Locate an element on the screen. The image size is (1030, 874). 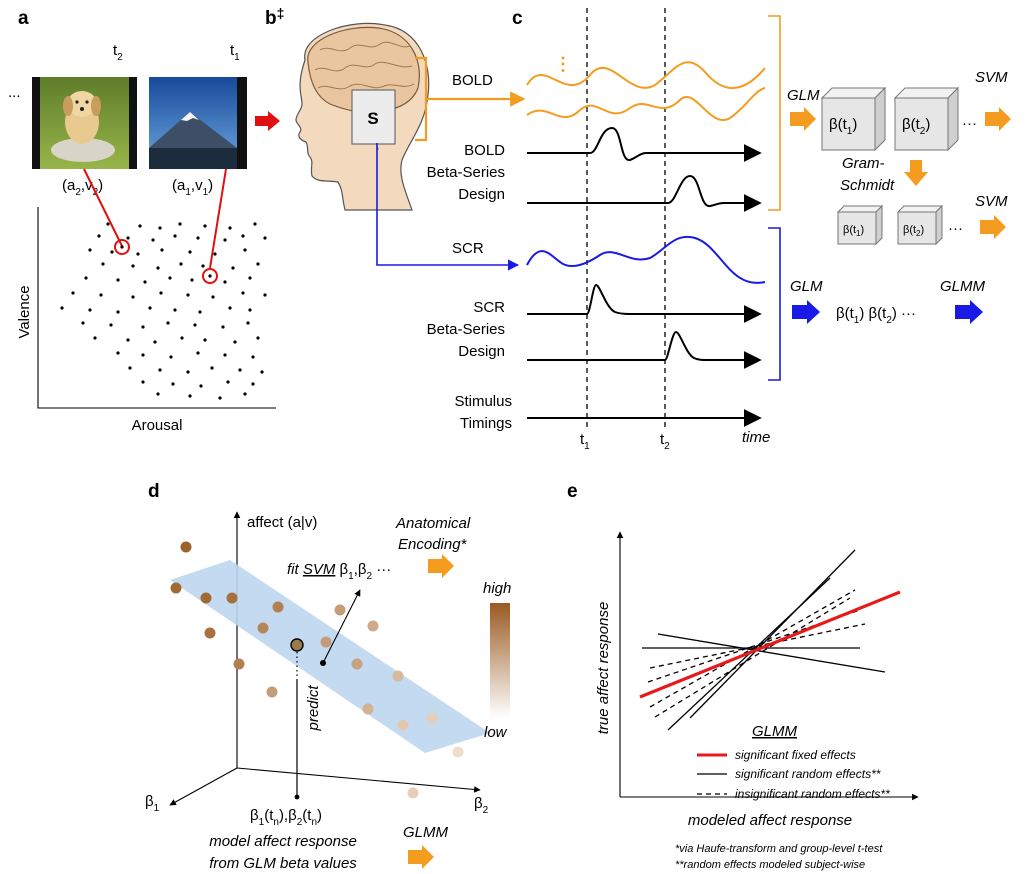
predict-label: predict is located at coordinates (313, 708).